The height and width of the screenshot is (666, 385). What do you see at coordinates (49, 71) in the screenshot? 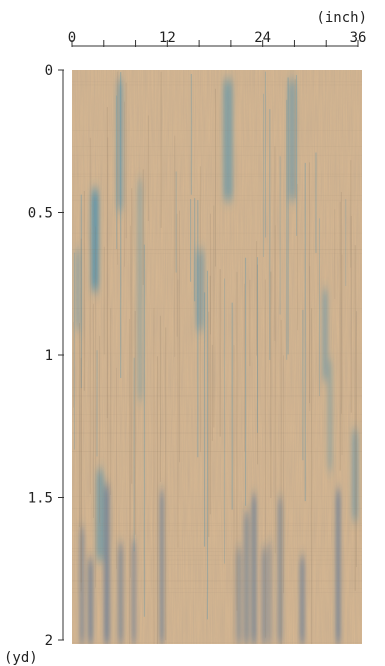
I see `left-axis-tick-label: 0` at bounding box center [49, 71].